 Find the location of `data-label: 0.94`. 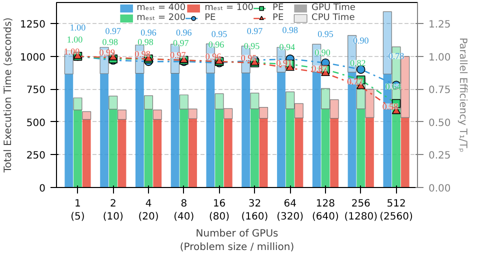

data-label: 0.94 is located at coordinates (287, 47).